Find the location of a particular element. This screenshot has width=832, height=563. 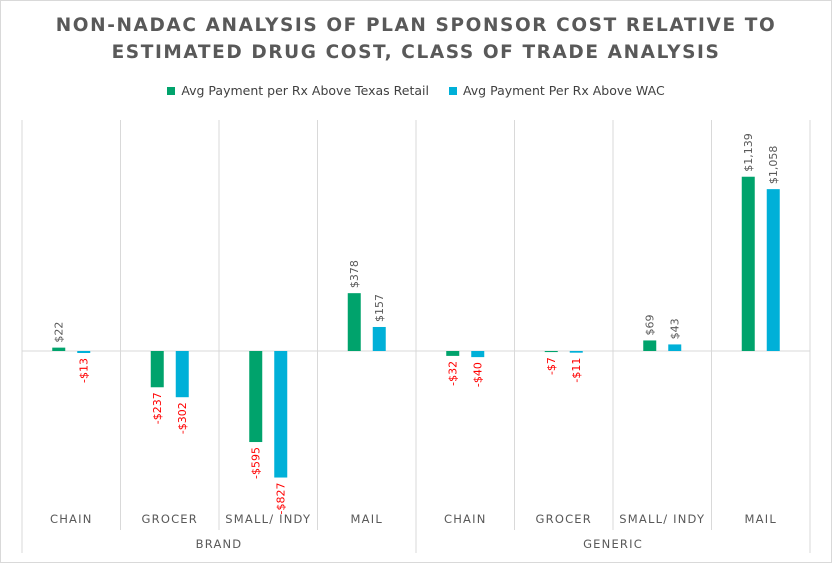

data-label: $43 is located at coordinates (675, 328).